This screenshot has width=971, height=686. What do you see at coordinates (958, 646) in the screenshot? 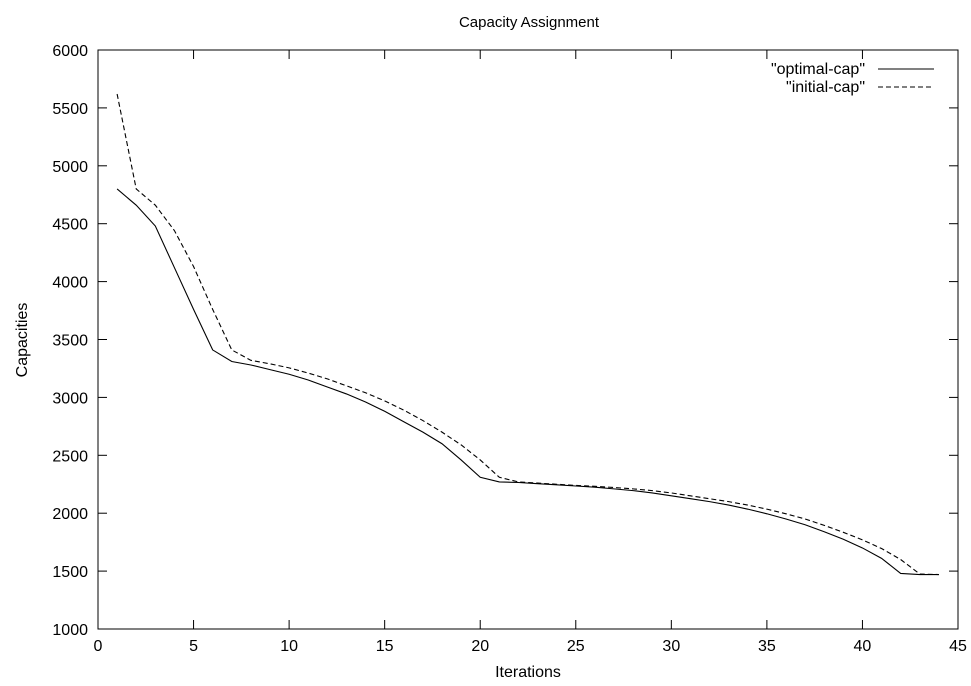
I see `x-tick-label: 45` at bounding box center [958, 646].